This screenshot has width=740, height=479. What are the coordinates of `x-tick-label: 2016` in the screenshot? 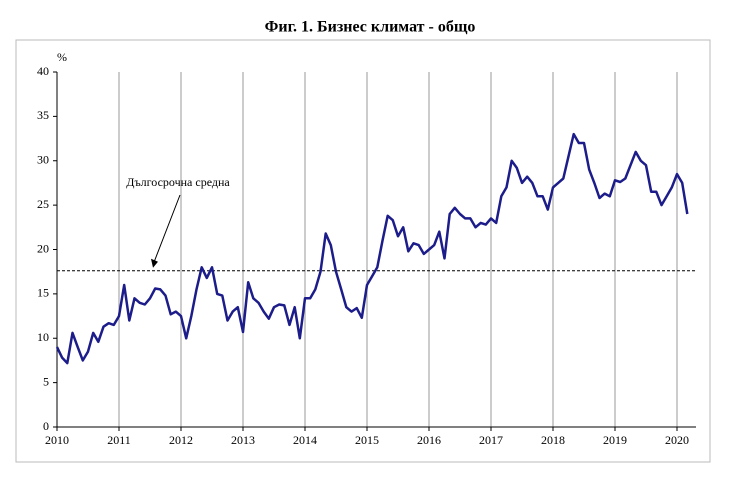 It's located at (429, 440).